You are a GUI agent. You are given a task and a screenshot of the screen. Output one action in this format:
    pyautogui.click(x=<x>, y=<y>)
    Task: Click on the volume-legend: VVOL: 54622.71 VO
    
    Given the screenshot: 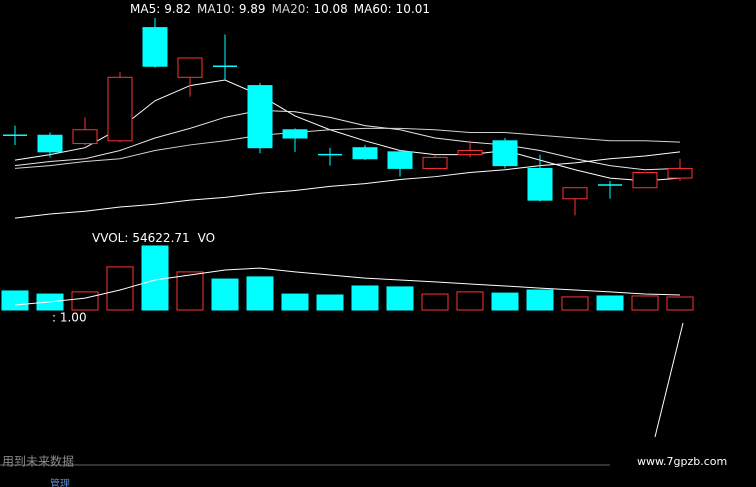 What is the action you would take?
    pyautogui.click(x=153, y=238)
    